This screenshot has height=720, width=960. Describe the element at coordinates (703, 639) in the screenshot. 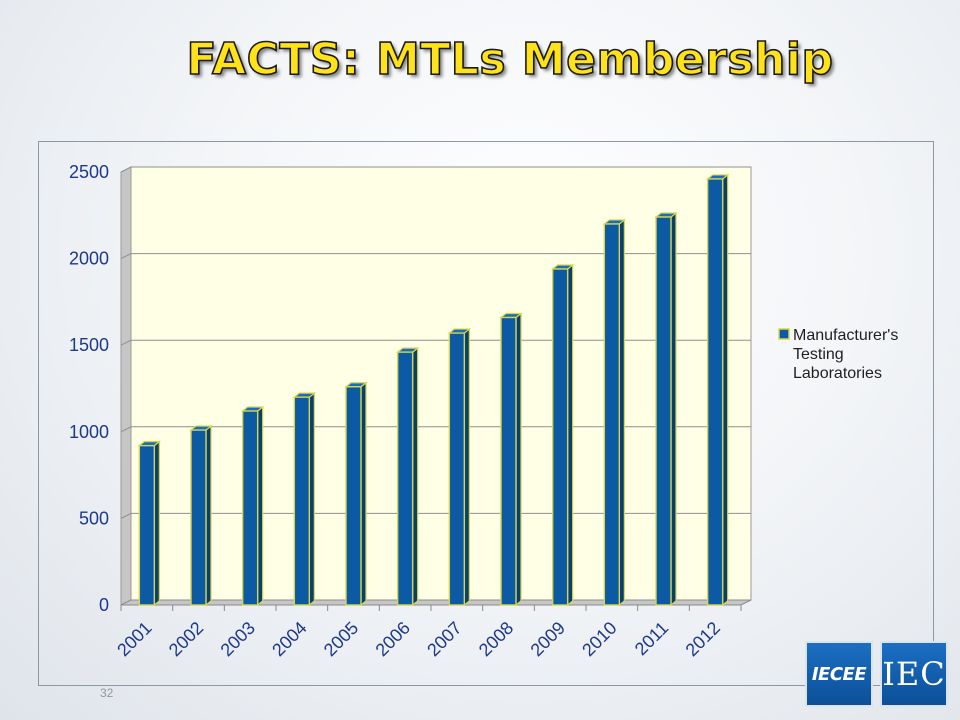

I see `x-tick-label: 2012` at that location.